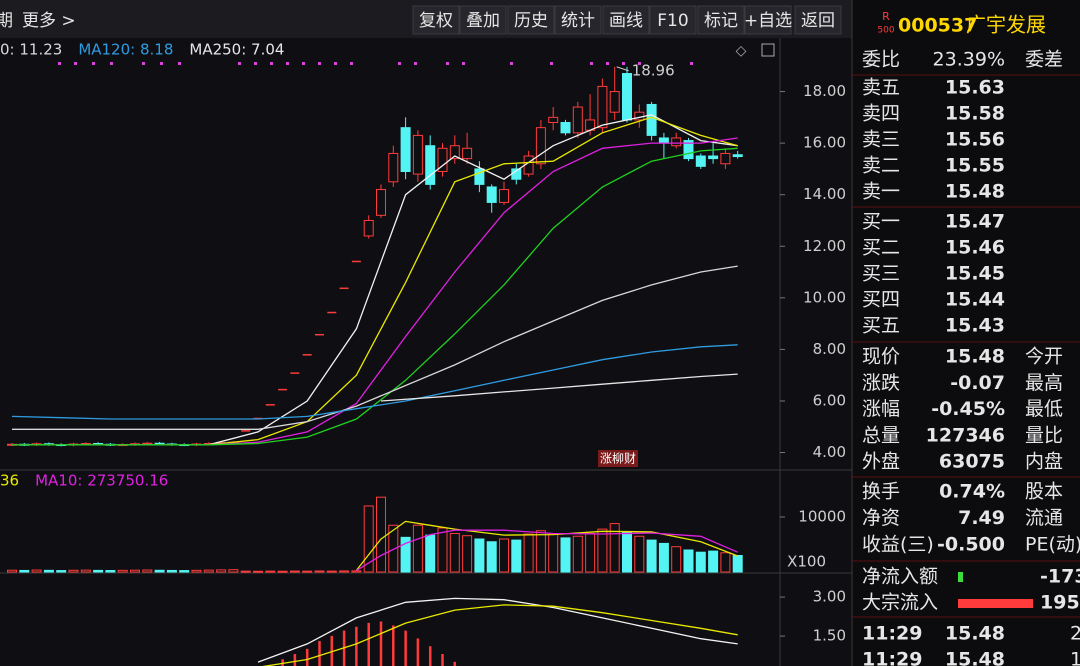 The image size is (1080, 666). I want to click on book-label: 买二, so click(881, 248).